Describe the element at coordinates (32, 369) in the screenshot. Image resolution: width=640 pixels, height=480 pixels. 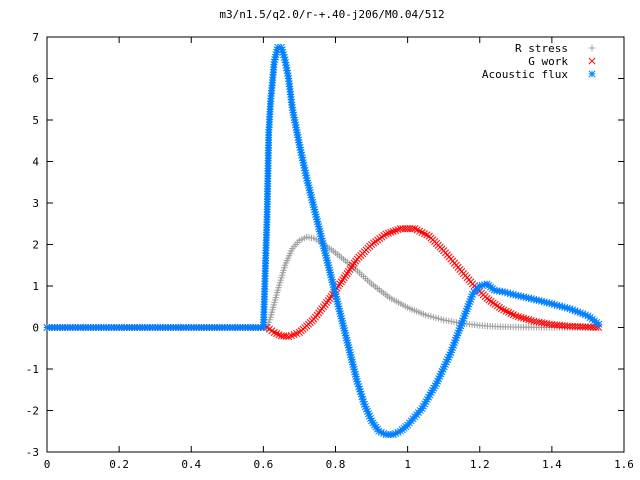
I see `y-tick-label: -1` at that location.